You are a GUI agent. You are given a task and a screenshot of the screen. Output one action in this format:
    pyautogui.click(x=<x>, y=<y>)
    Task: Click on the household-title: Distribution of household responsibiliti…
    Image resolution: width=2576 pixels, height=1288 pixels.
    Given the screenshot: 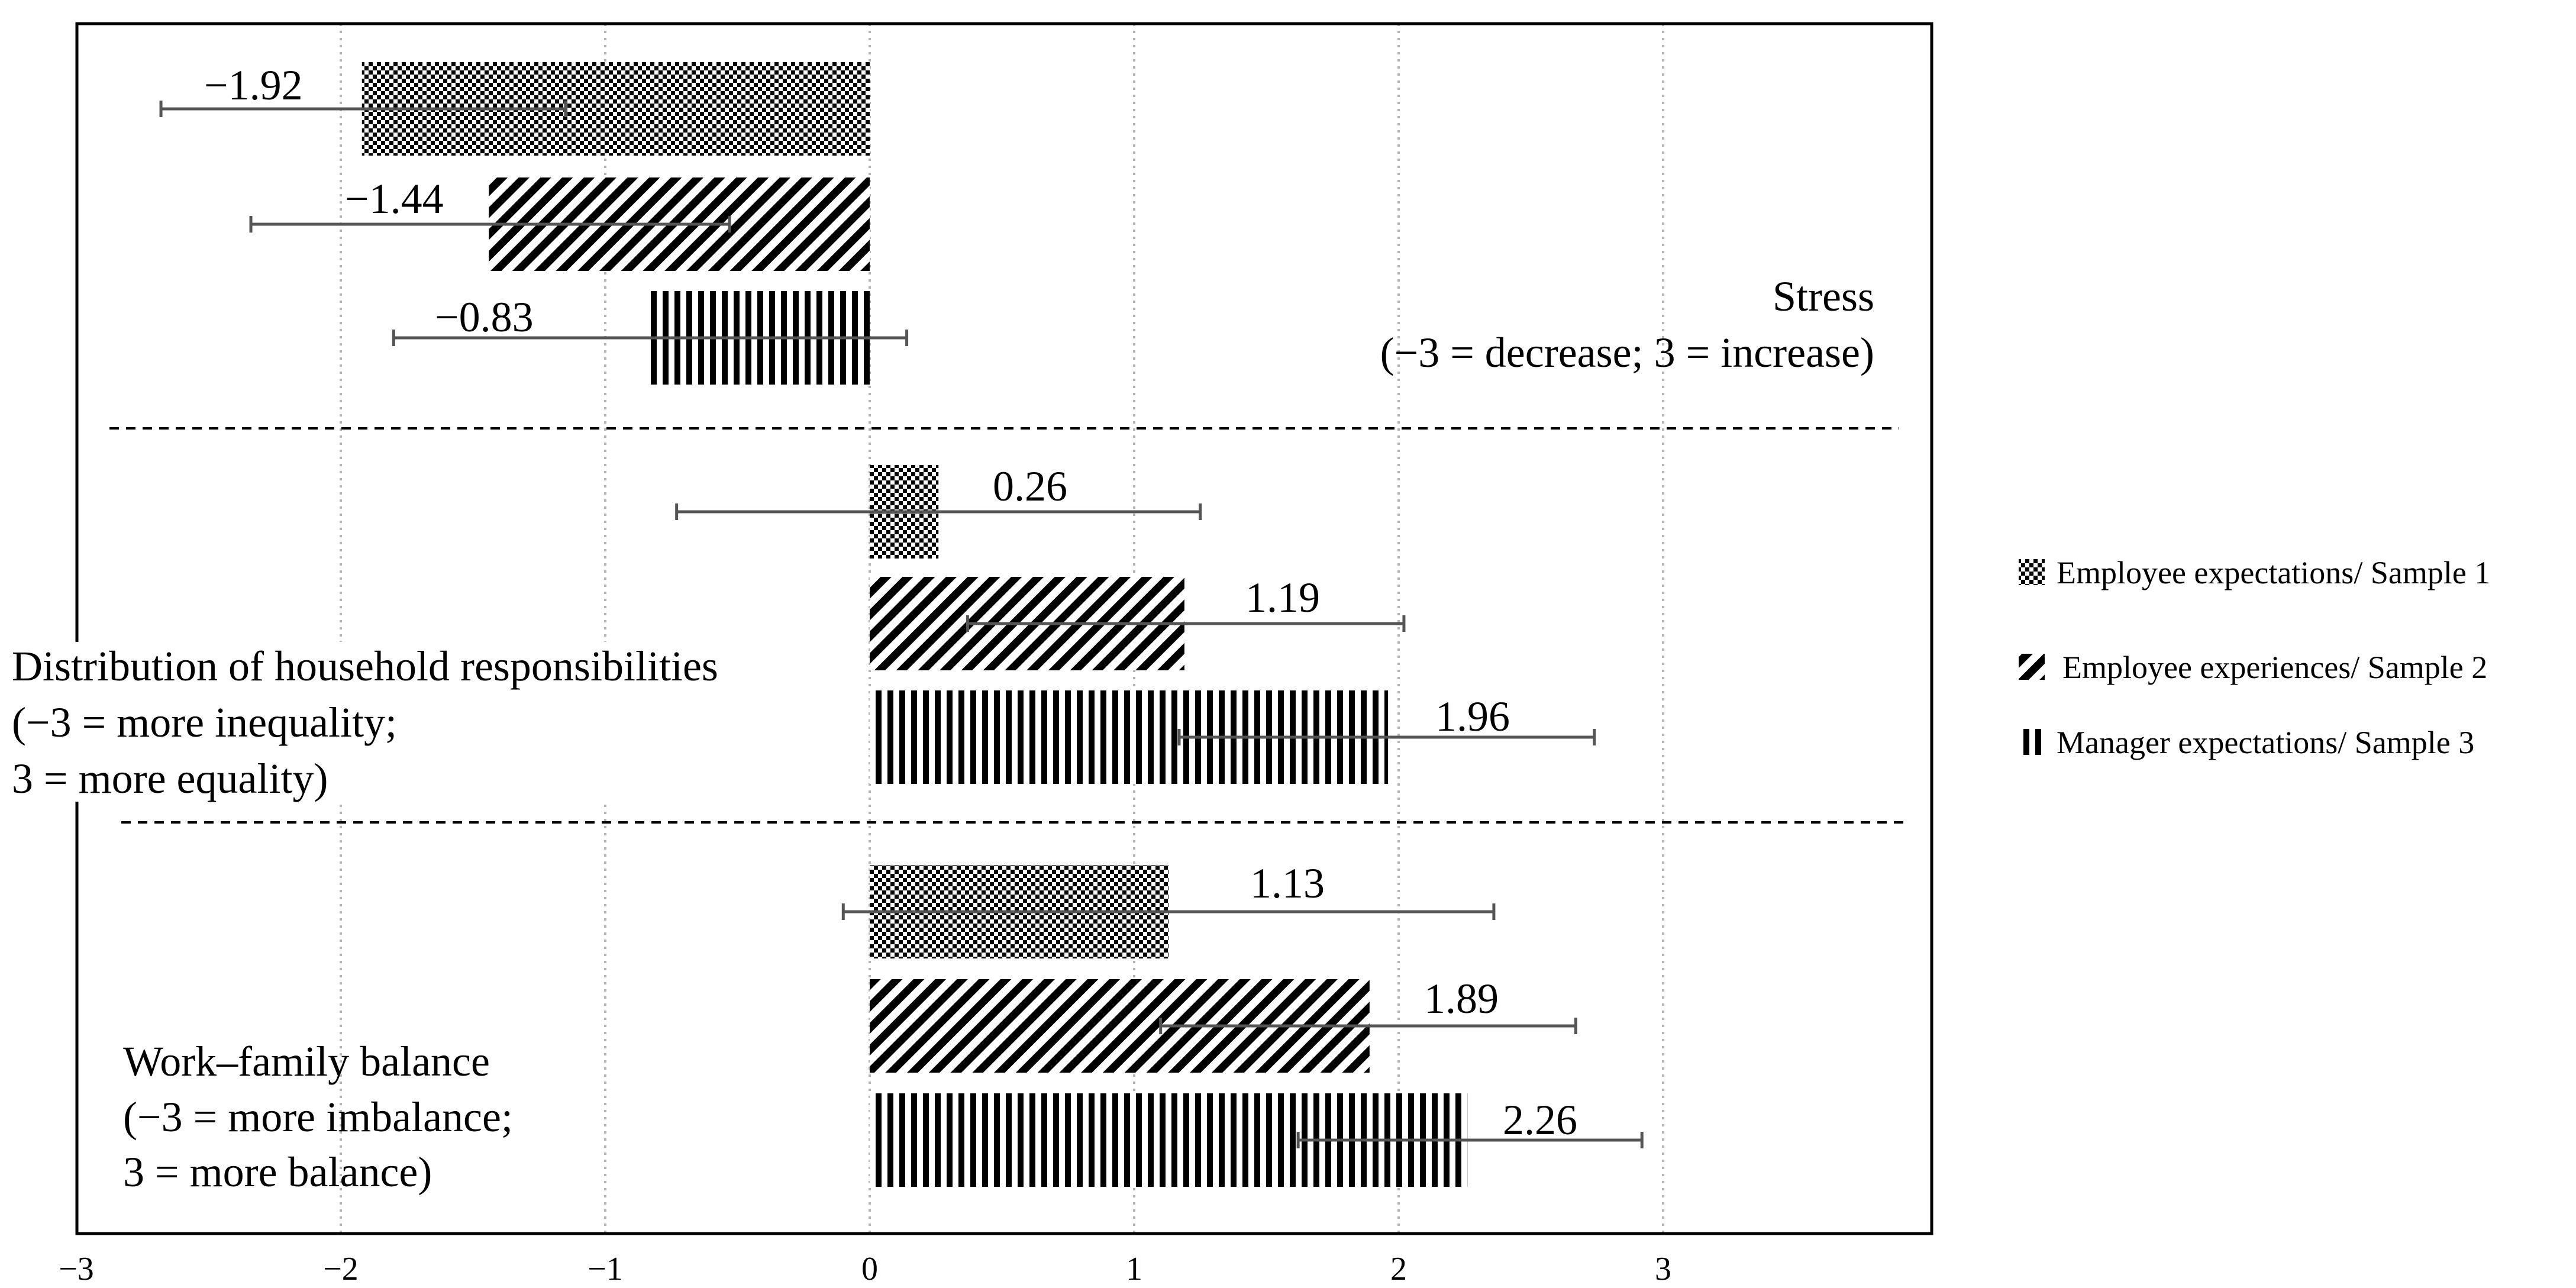 What is the action you would take?
    pyautogui.click(x=365, y=667)
    